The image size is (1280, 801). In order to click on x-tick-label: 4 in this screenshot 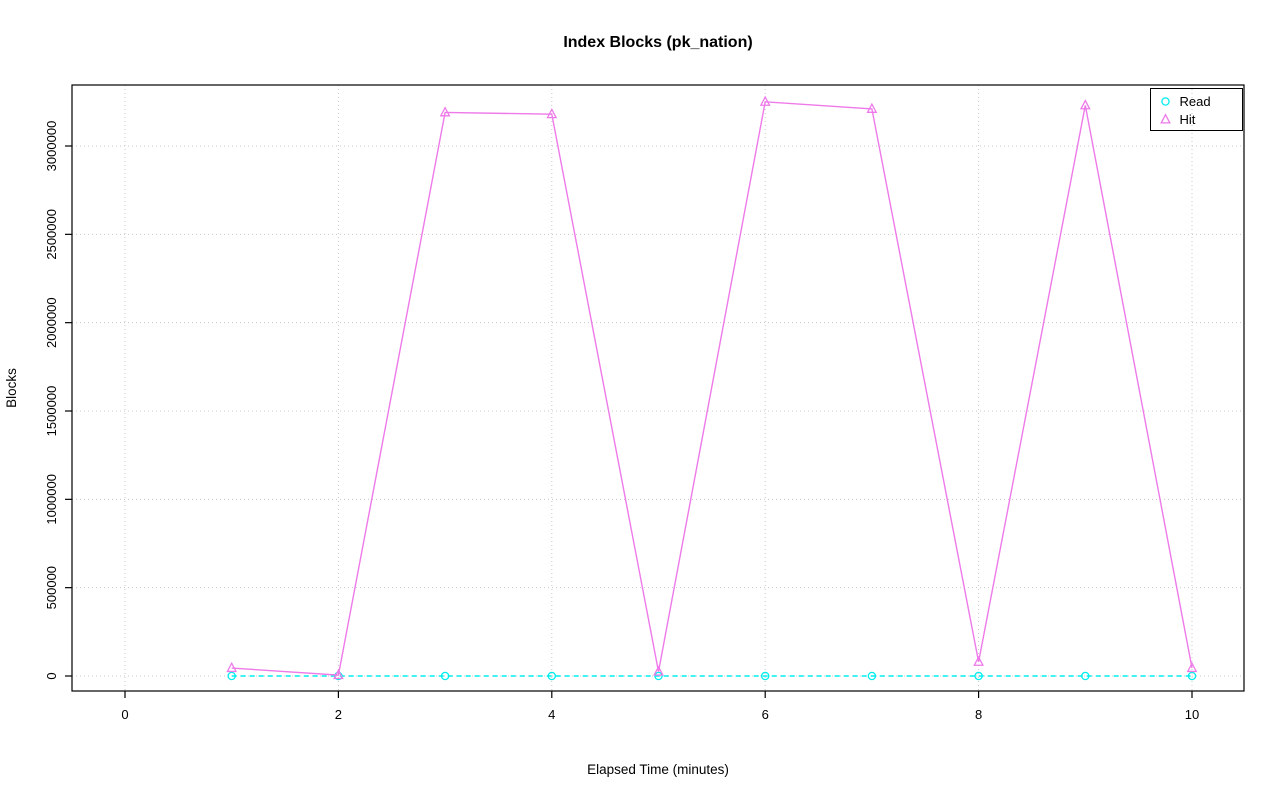, I will do `click(551, 714)`.